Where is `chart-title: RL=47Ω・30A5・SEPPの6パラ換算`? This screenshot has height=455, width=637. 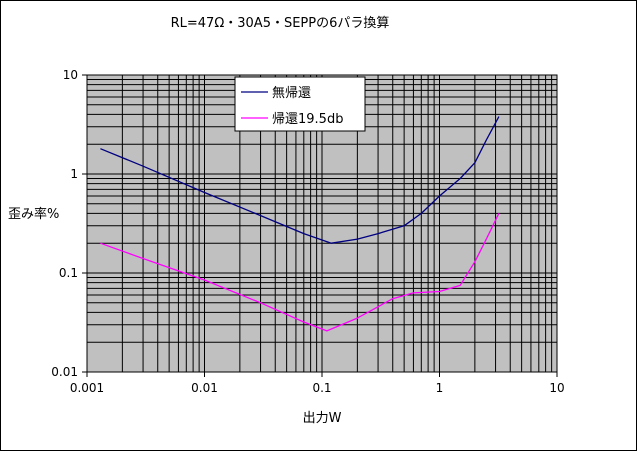
chart-title: RL=47Ω・30A5・SEPPの6パラ換算 is located at coordinates (280, 23).